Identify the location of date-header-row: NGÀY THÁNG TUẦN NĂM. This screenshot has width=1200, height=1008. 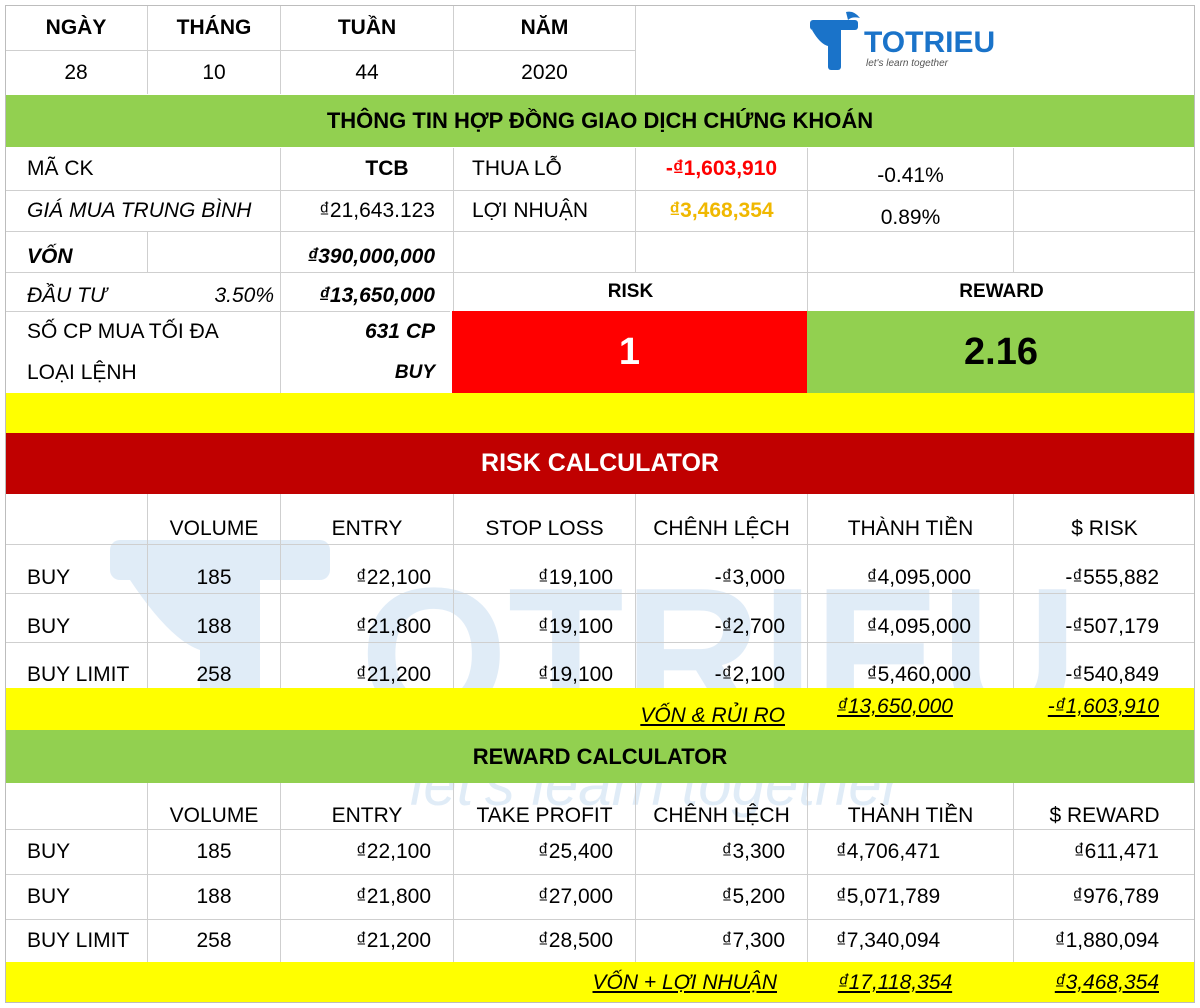
(600, 50).